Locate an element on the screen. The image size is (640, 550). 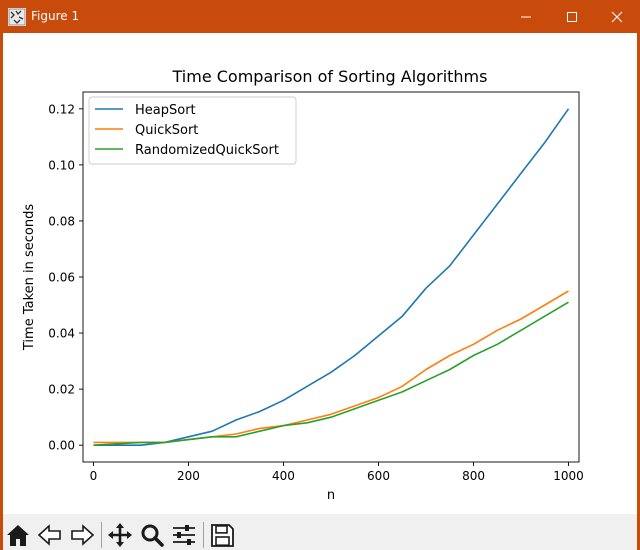
x-tick-label: 1000 is located at coordinates (568, 476).